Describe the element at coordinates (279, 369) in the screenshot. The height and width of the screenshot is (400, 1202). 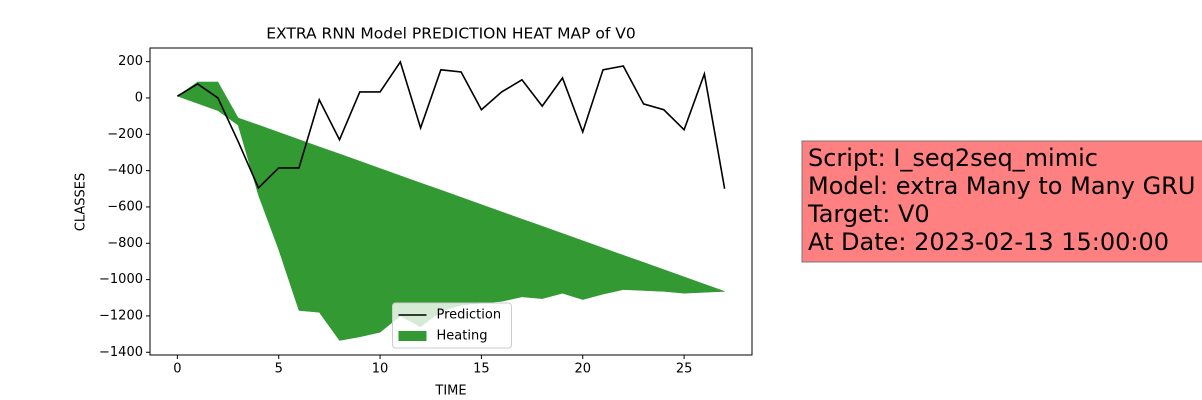
I see `x-tick-label: 5` at that location.